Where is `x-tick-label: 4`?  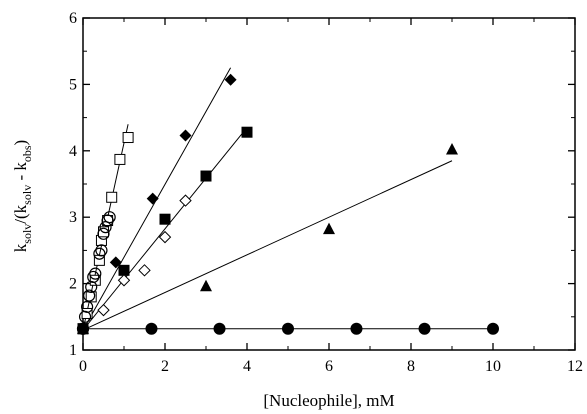 x-tick-label: 4 is located at coordinates (247, 366).